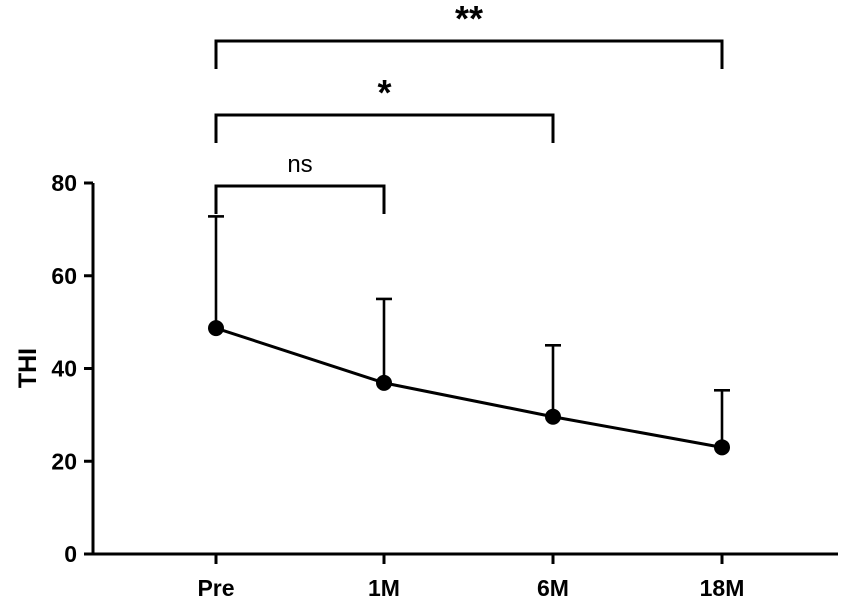 The height and width of the screenshot is (609, 847). What do you see at coordinates (28, 368) in the screenshot?
I see `y-axis-label: THI` at bounding box center [28, 368].